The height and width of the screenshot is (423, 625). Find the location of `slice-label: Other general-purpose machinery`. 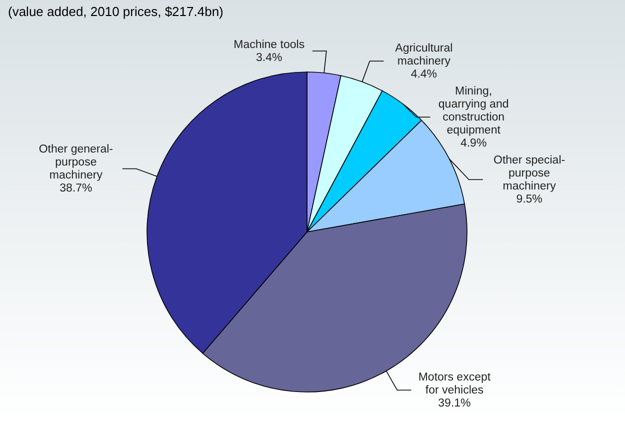

slice-label: Other general-purpose machinery is located at coordinates (76, 163).